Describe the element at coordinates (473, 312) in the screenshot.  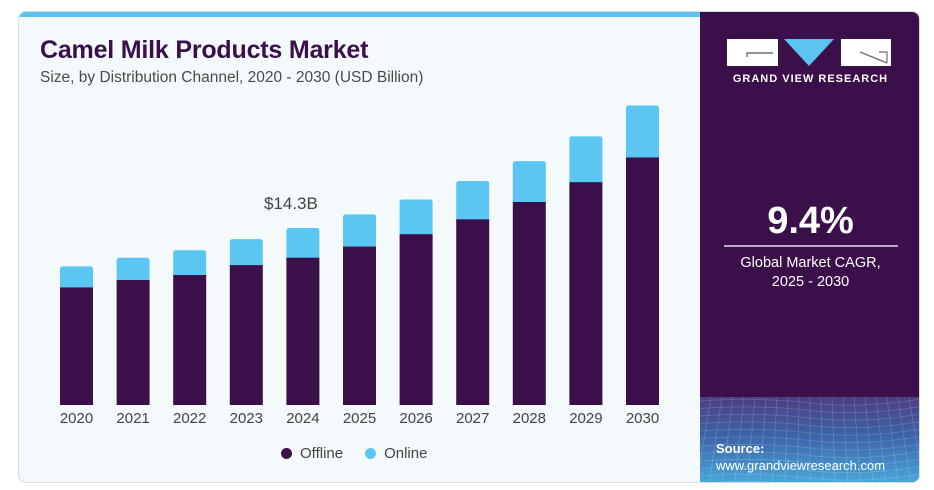
I see `bar-offline-2027` at that location.